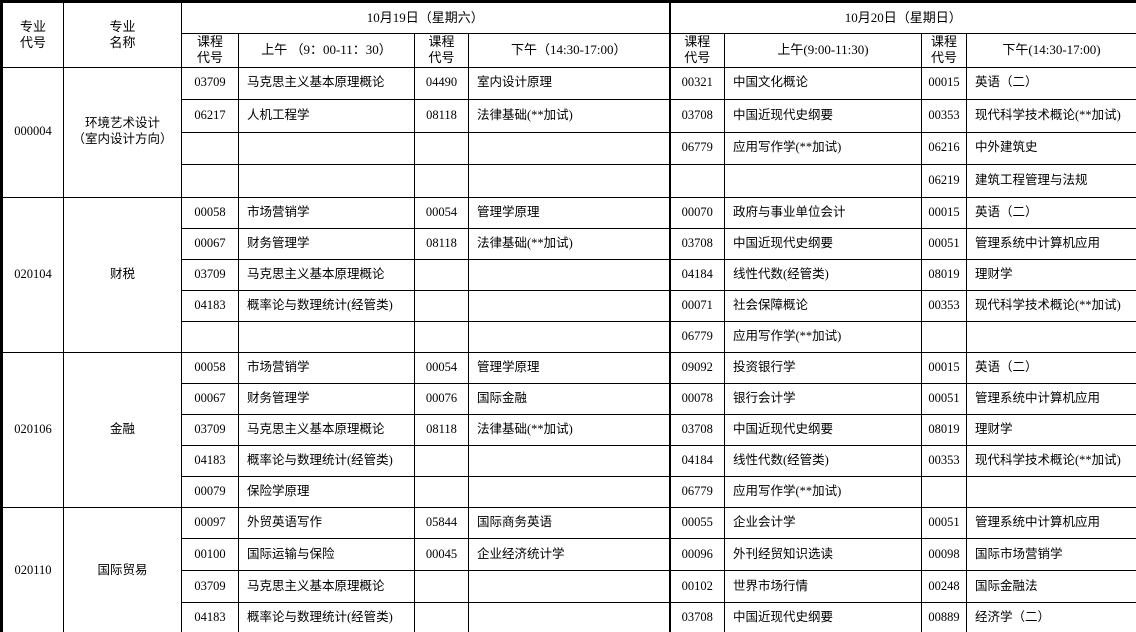 Image resolution: width=1136 pixels, height=632 pixels. Describe the element at coordinates (210, 116) in the screenshot. I see `course-code-cell: 06217` at that location.